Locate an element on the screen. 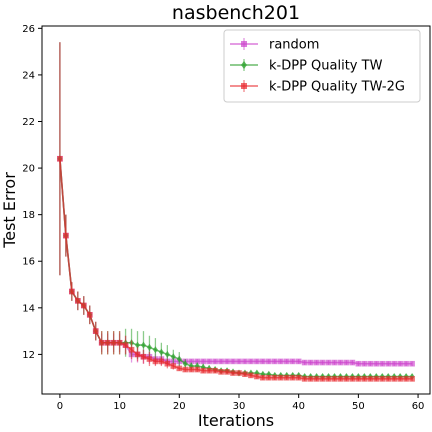  x-tick-label: 0 is located at coordinates (60, 406).